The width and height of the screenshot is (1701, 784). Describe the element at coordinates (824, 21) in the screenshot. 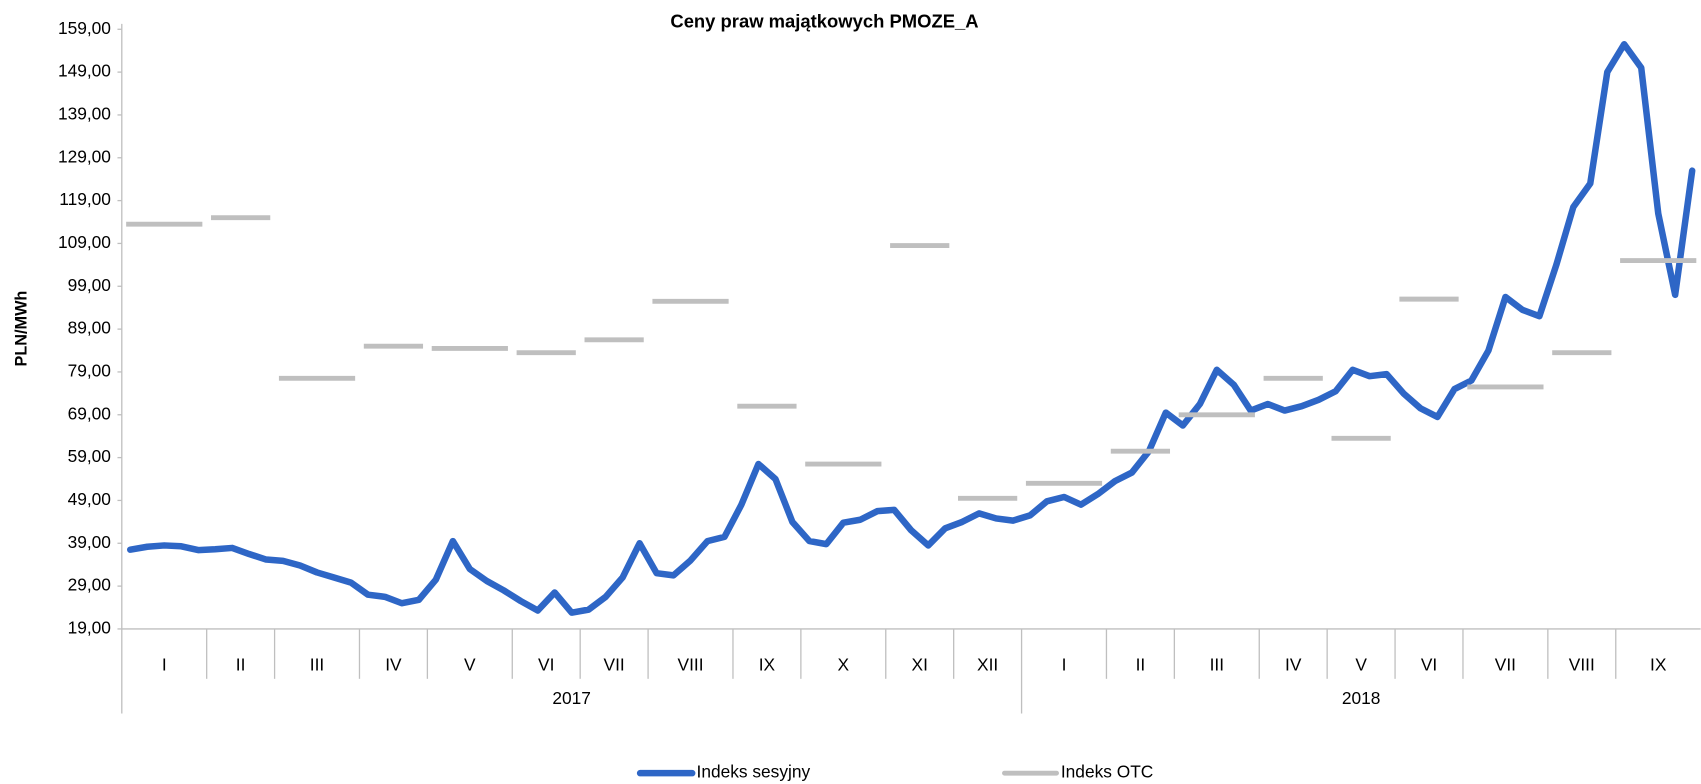

I see `chart-title: Ceny praw majątkowych PMOZE_A` at that location.